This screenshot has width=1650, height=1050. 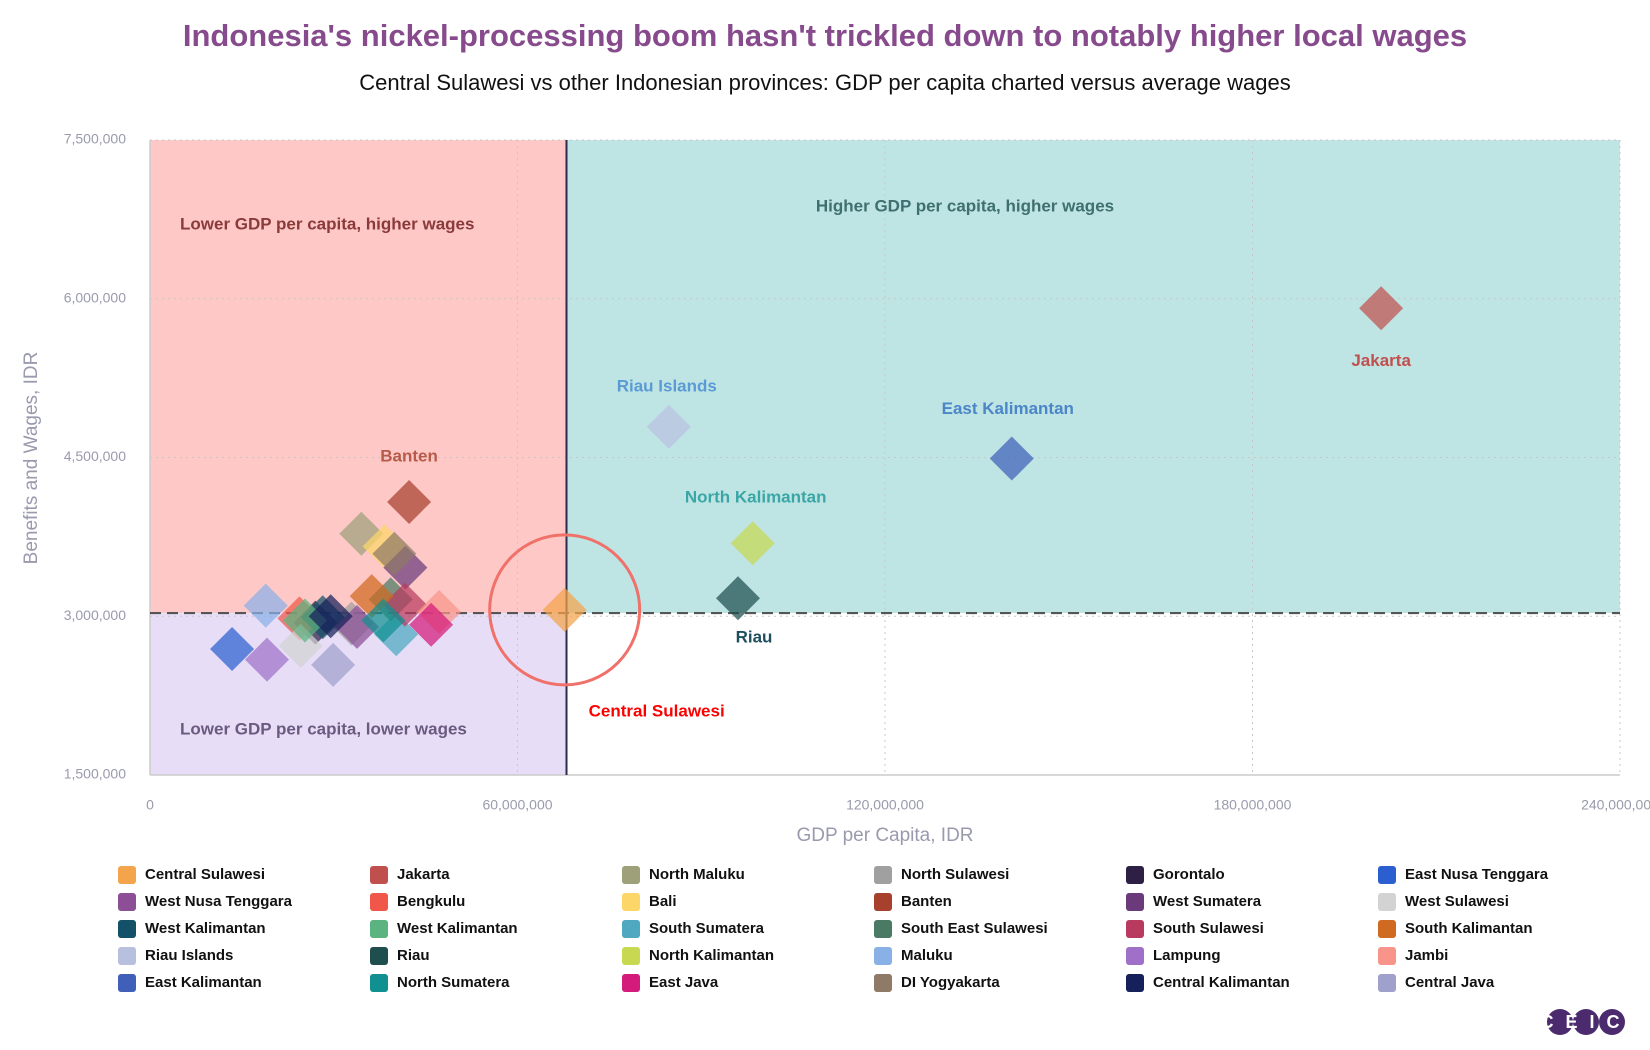 What do you see at coordinates (1187, 955) in the screenshot?
I see `legend-label: Lampung` at bounding box center [1187, 955].